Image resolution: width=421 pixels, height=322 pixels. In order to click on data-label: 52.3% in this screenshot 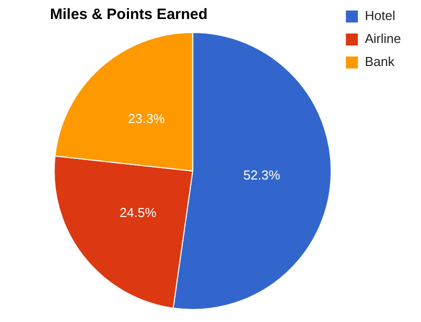, I will do `click(262, 174)`.